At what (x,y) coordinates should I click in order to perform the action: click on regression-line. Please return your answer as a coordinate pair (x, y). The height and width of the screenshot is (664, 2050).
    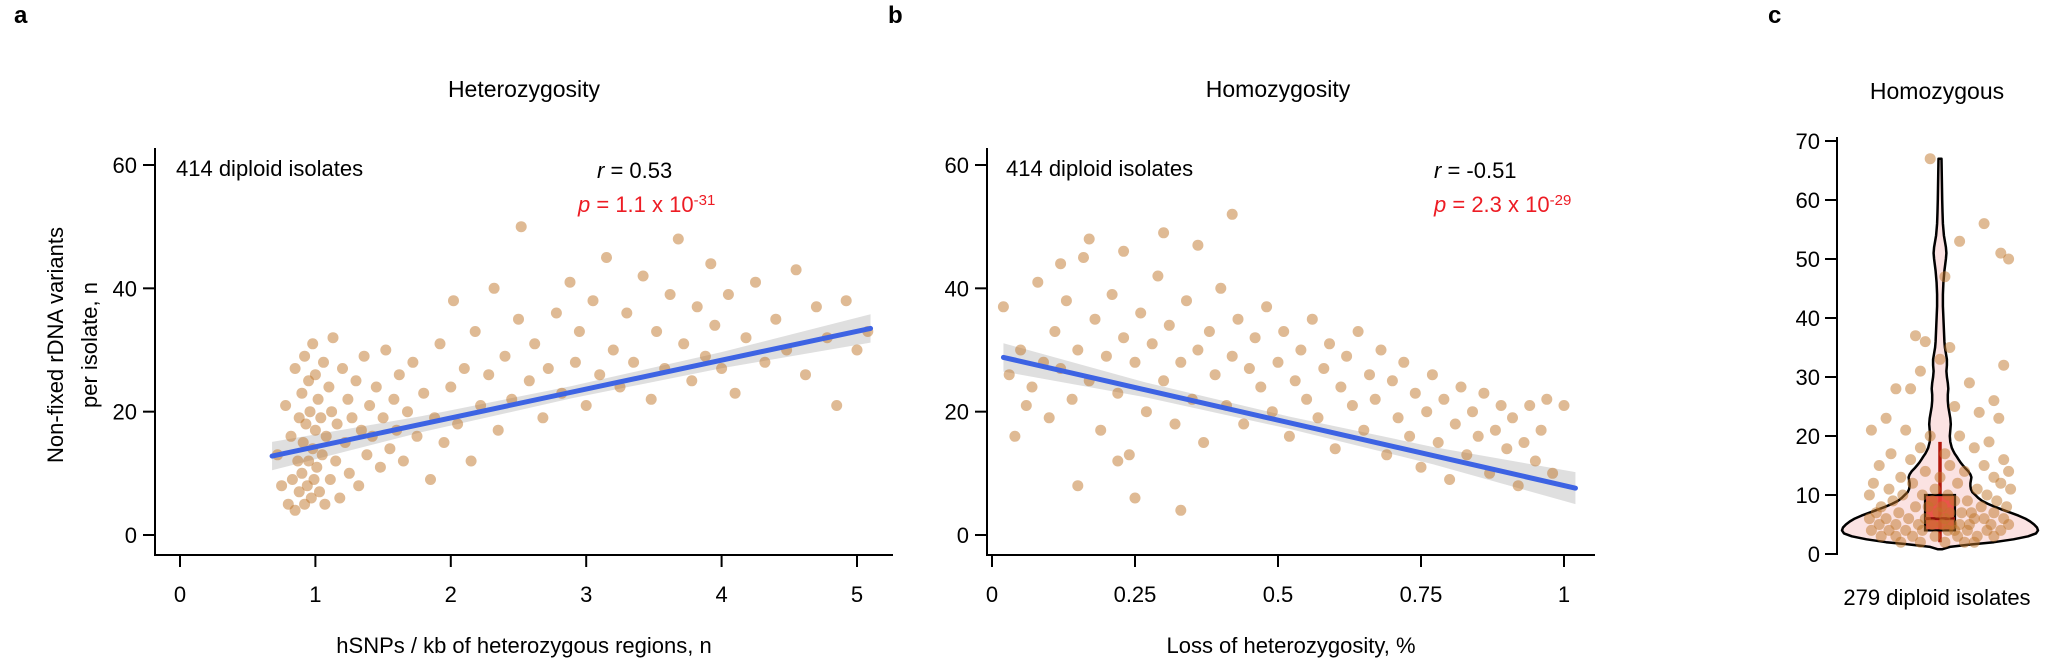
    Looking at the image, I should click on (571, 392).